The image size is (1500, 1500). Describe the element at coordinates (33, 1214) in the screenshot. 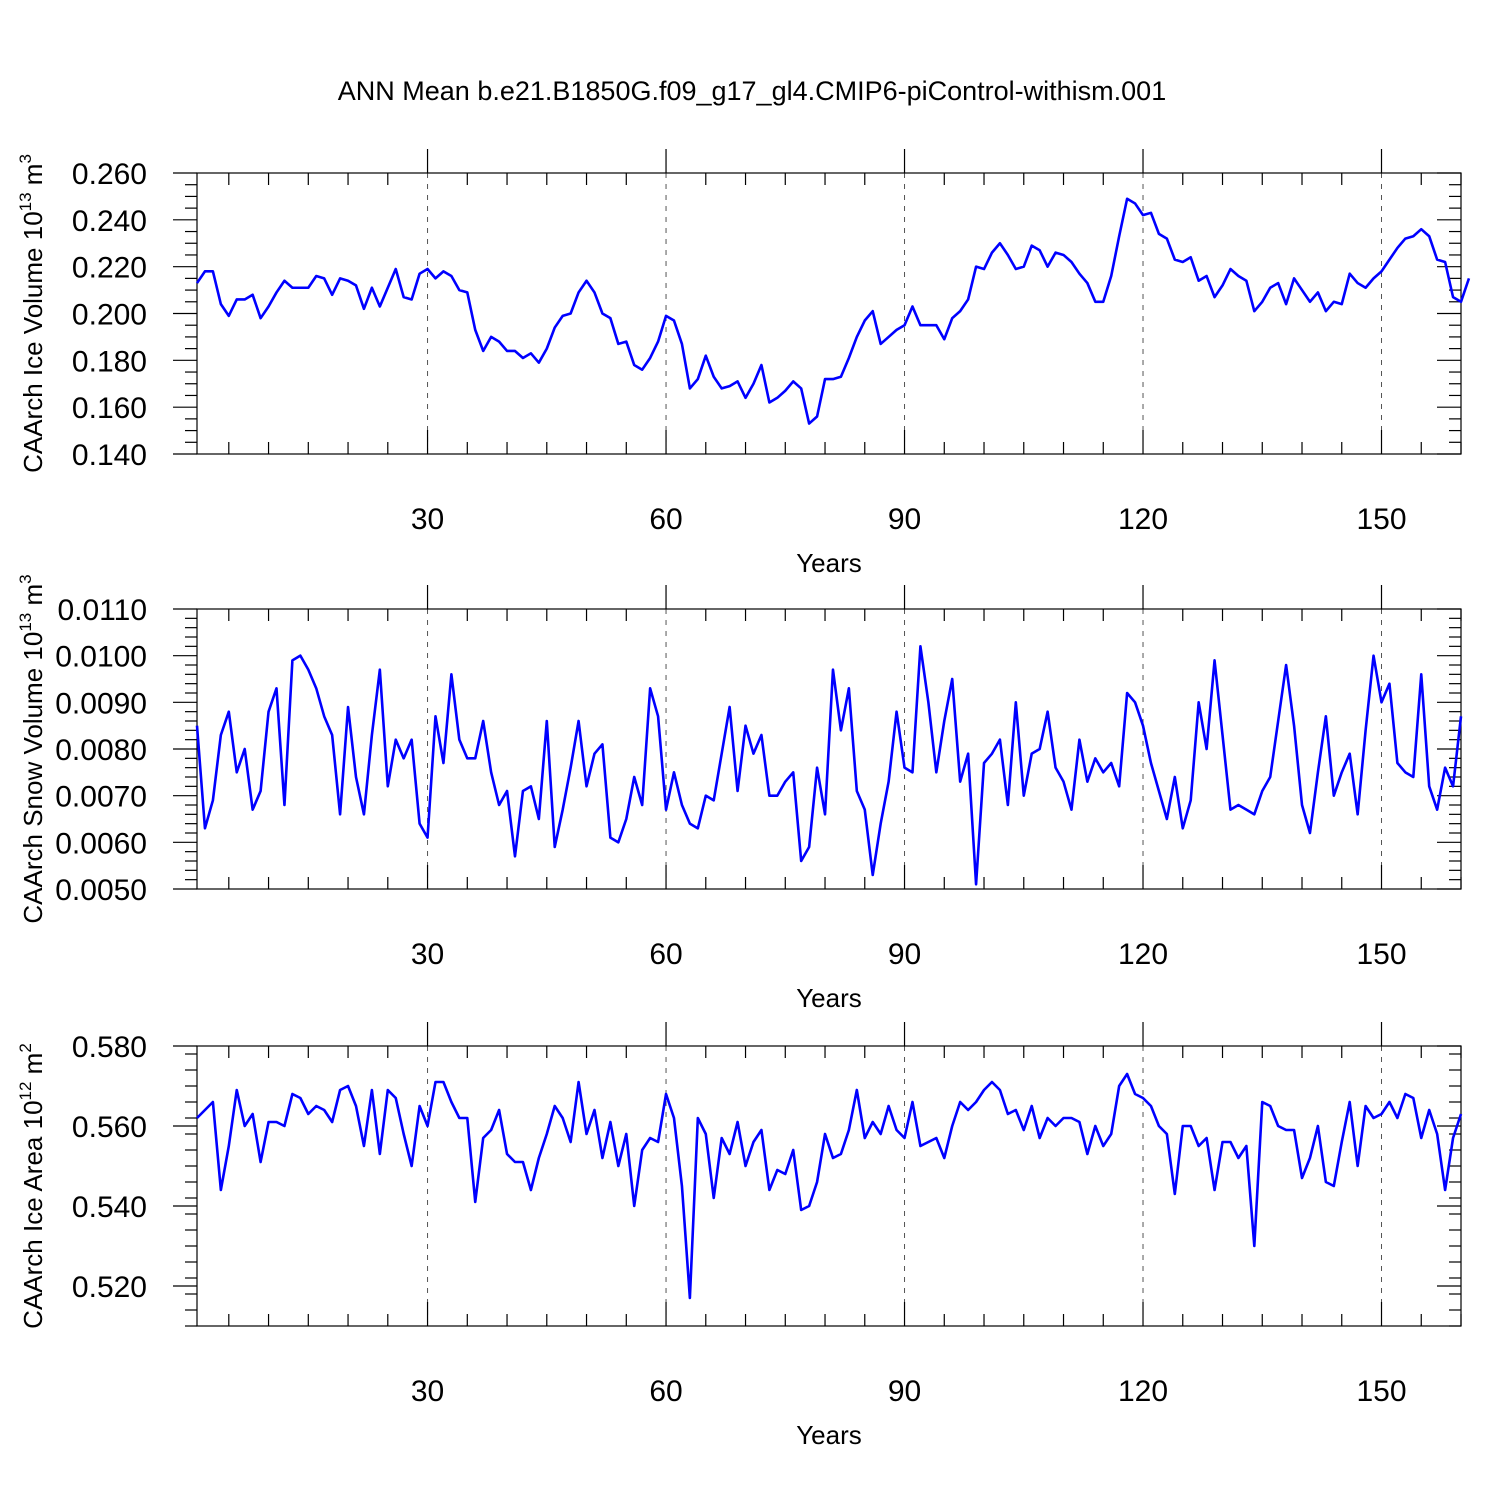

I see `y-axis-title-text: CAArch Ice Area 10` at that location.